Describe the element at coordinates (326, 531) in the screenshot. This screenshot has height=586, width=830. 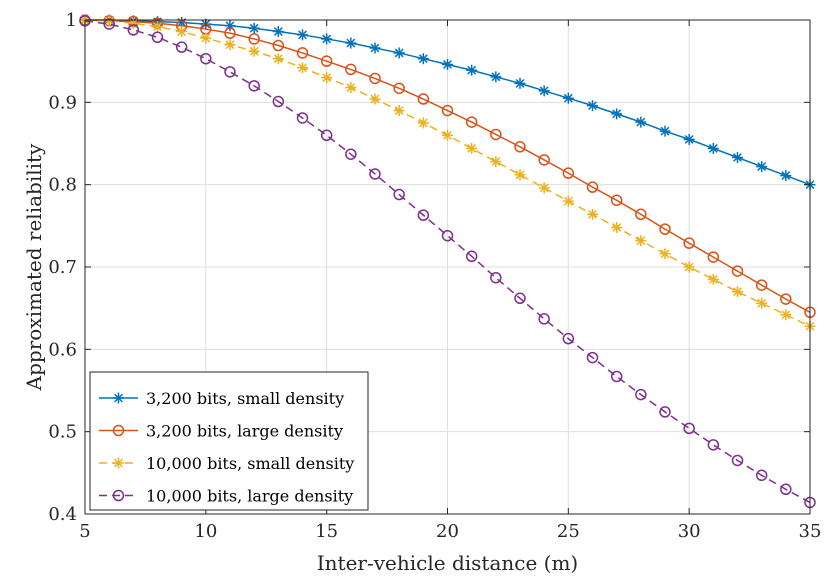
I see `x-tick-label: 15` at that location.